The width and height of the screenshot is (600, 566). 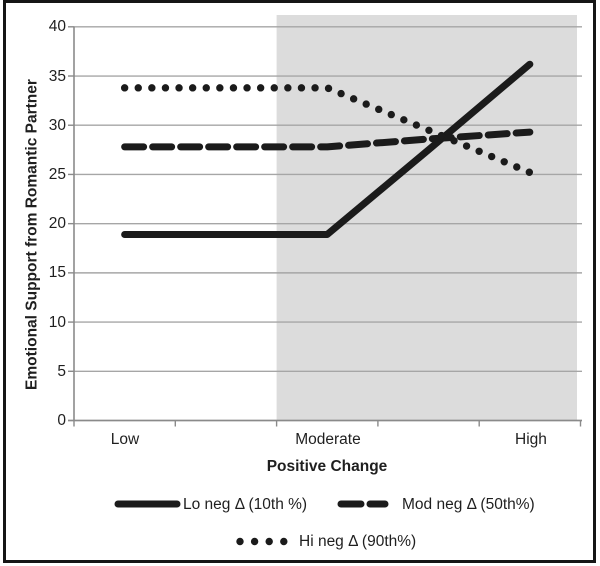 I want to click on x-axis-title: Positive Change, so click(x=327, y=466).